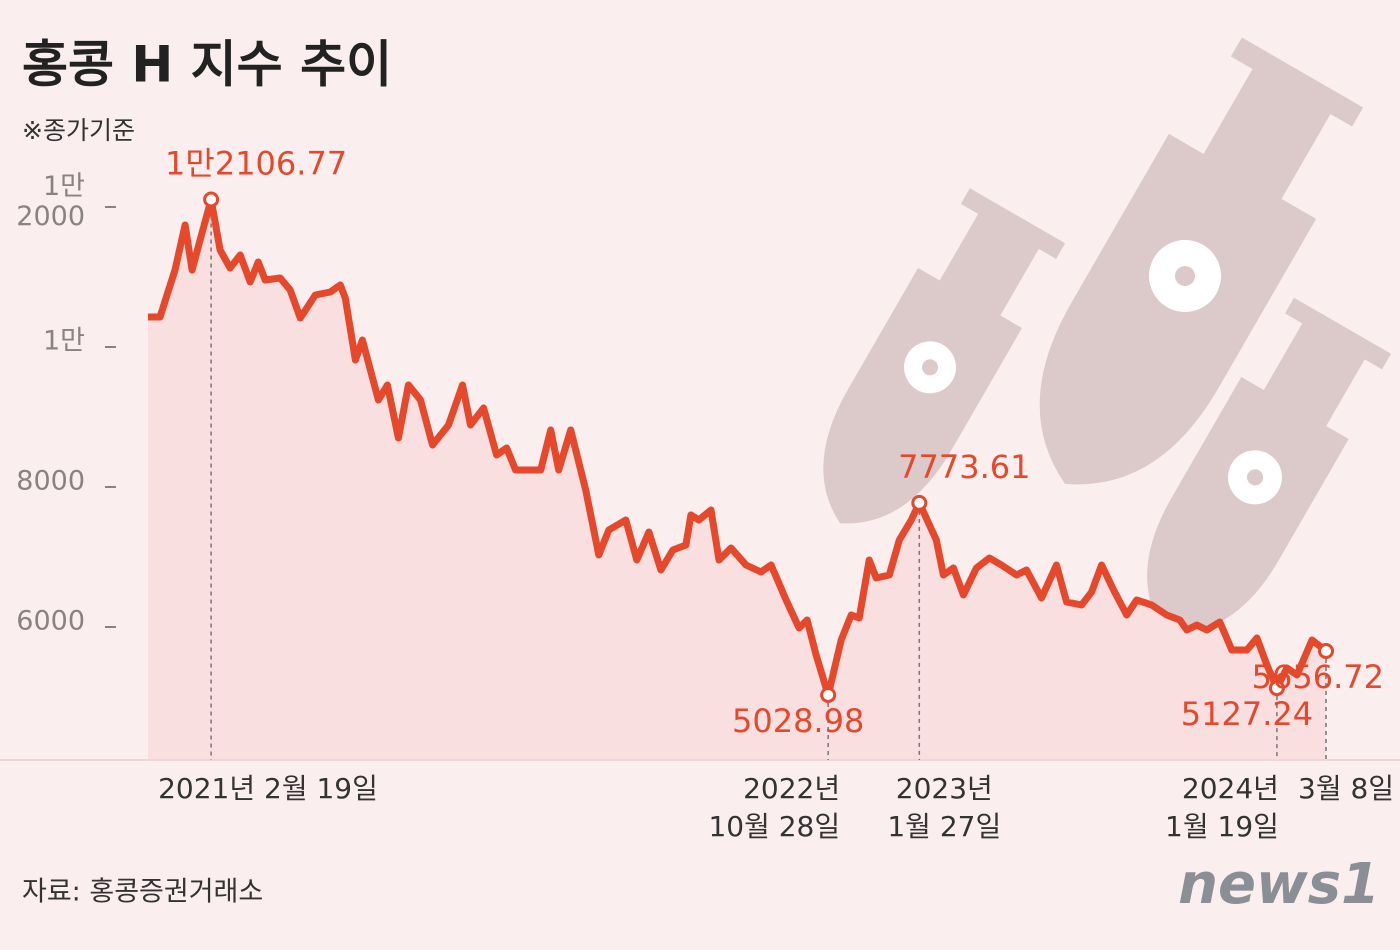 The height and width of the screenshot is (950, 1400). What do you see at coordinates (50, 201) in the screenshot?
I see `y-tick-label: 1만 2000` at bounding box center [50, 201].